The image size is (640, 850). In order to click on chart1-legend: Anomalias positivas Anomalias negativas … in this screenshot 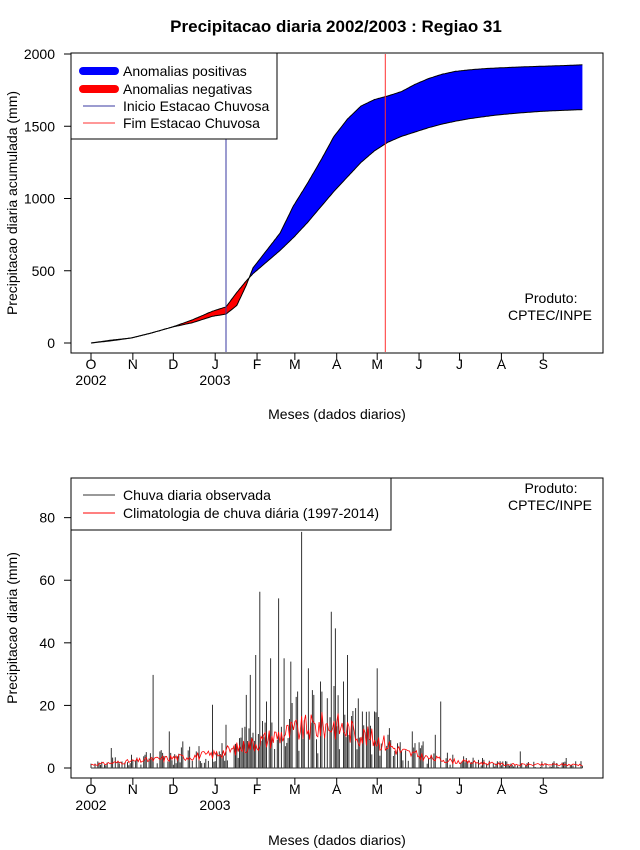, I will do `click(174, 96)`.